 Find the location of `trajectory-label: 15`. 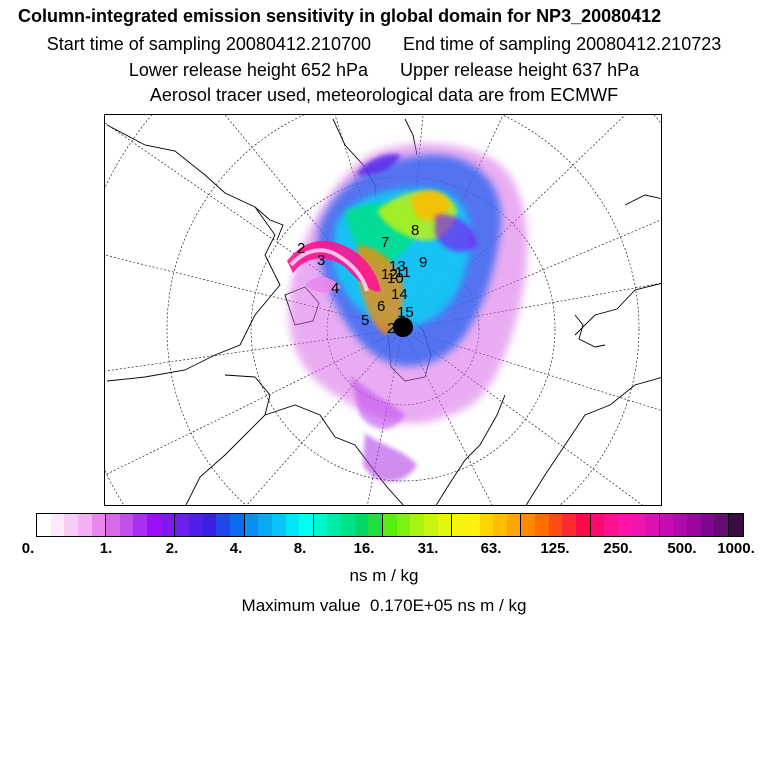

trajectory-label: 15 is located at coordinates (405, 312).